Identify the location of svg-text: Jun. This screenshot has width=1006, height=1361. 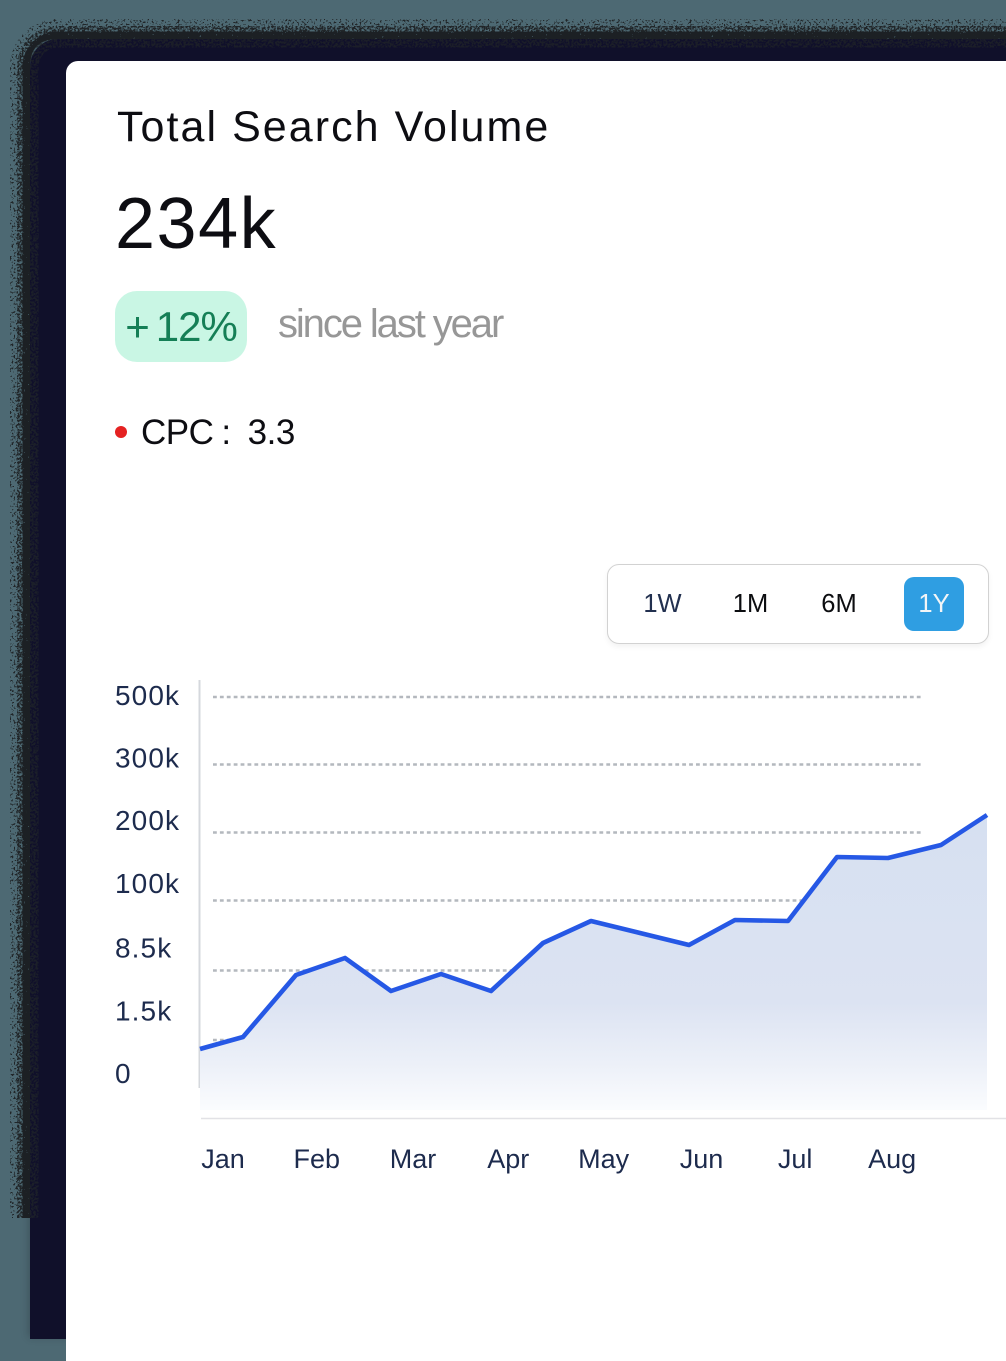
(702, 1159).